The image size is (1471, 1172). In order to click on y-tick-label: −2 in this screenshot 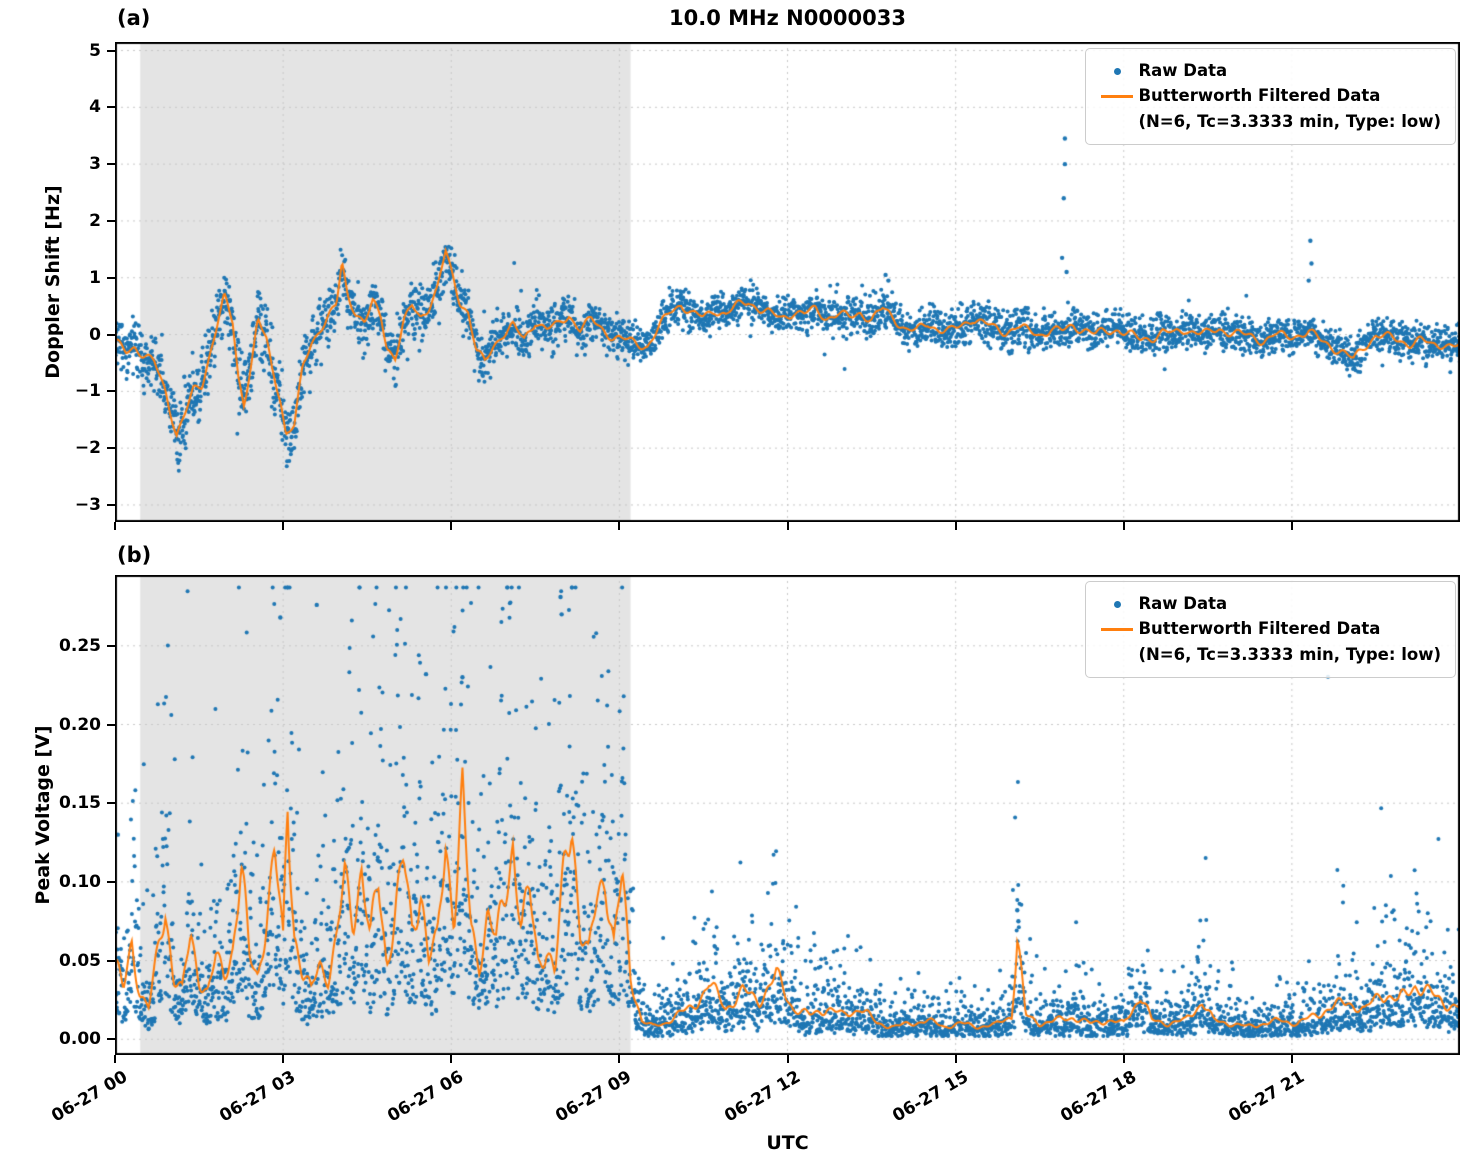, I will do `click(87, 448)`.